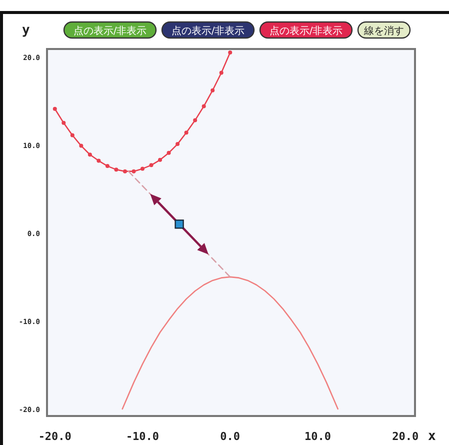 The height and width of the screenshot is (445, 449). Describe the element at coordinates (384, 30) in the screenshot. I see `button: 線を消す` at that location.